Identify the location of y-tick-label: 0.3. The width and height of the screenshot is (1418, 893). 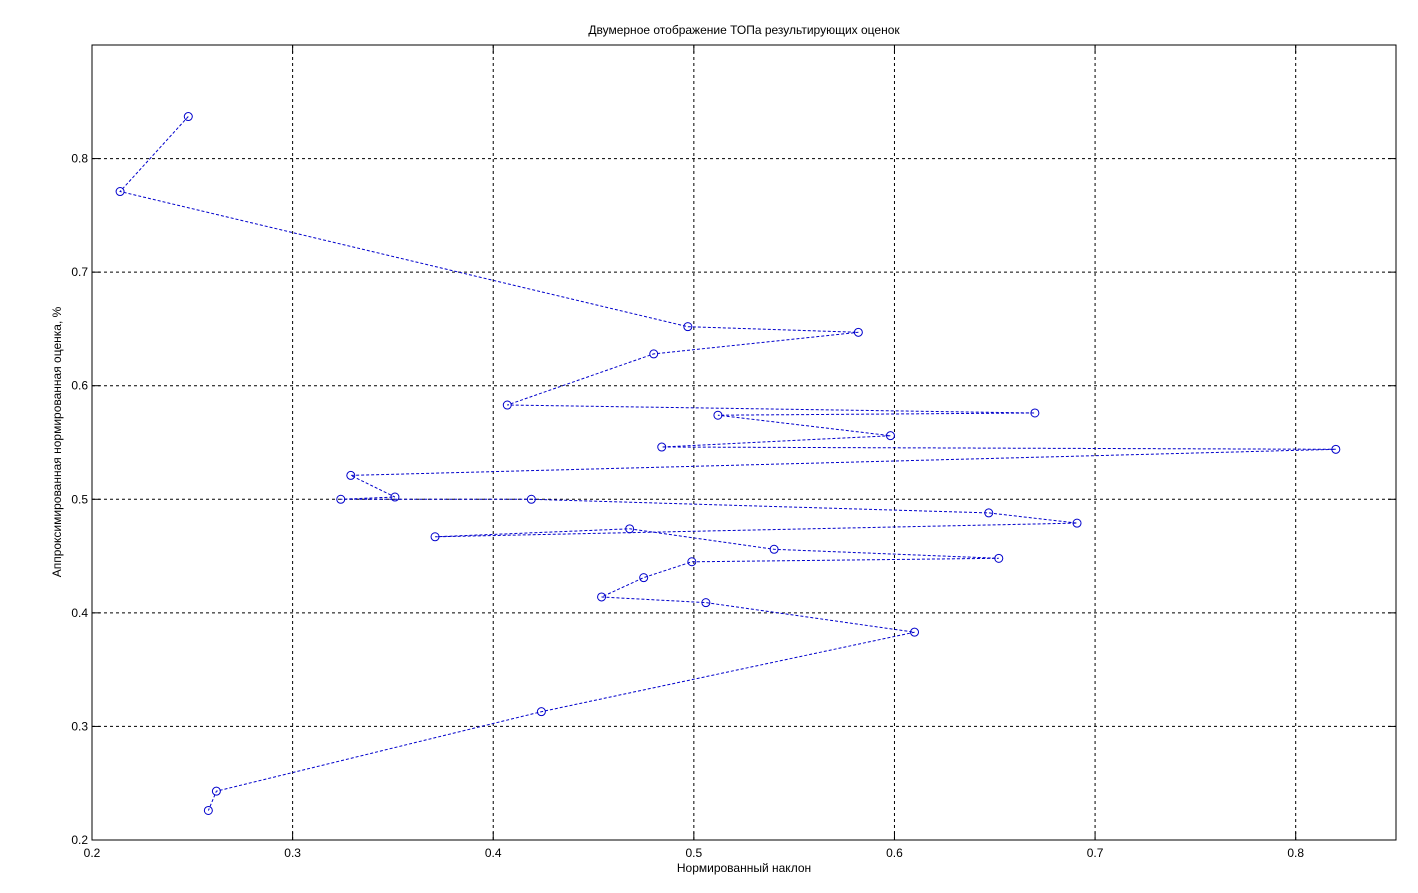
(79, 726).